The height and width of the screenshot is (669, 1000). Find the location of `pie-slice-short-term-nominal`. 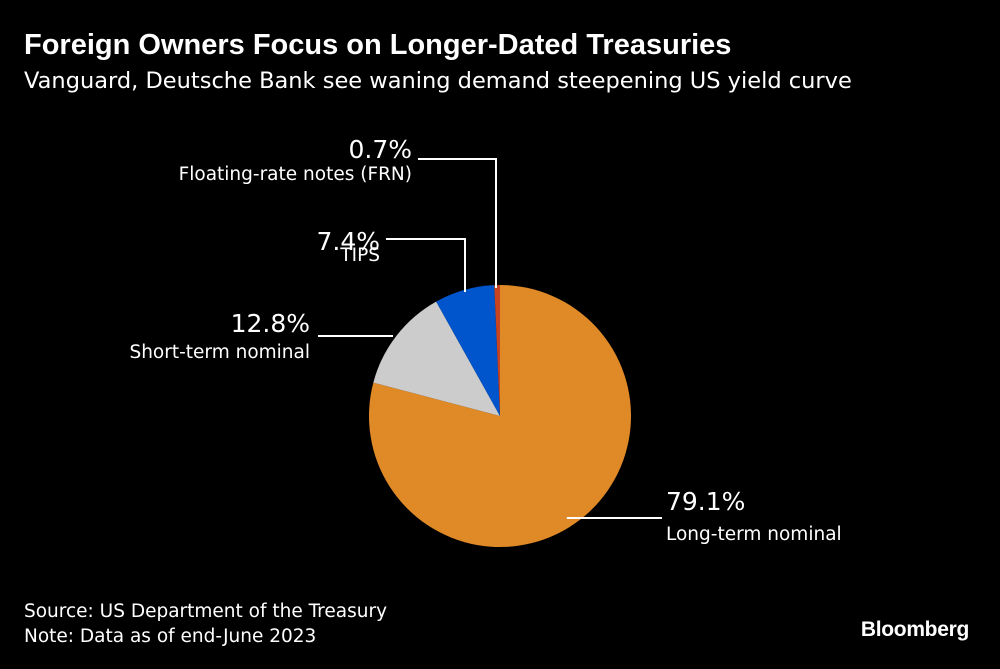

pie-slice-short-term-nominal is located at coordinates (436, 358).